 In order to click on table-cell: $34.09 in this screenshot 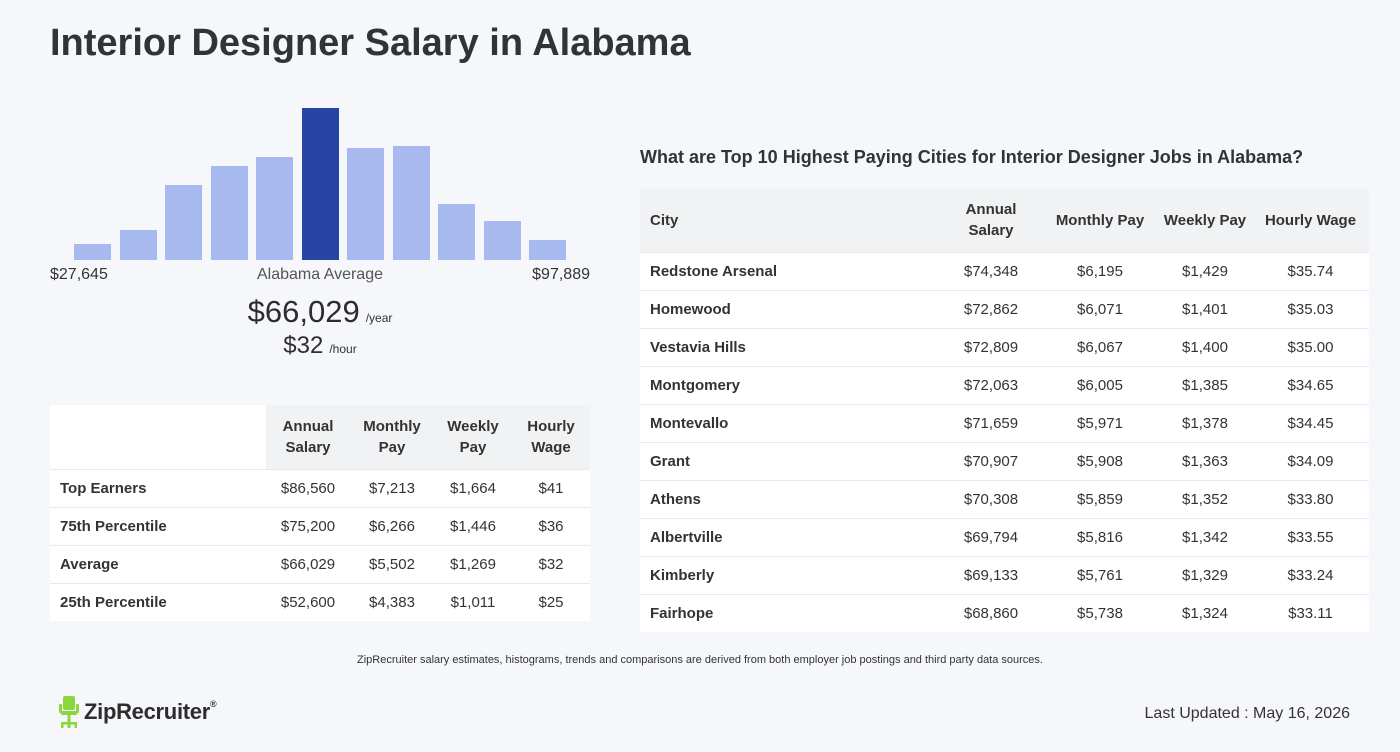, I will do `click(1310, 461)`.